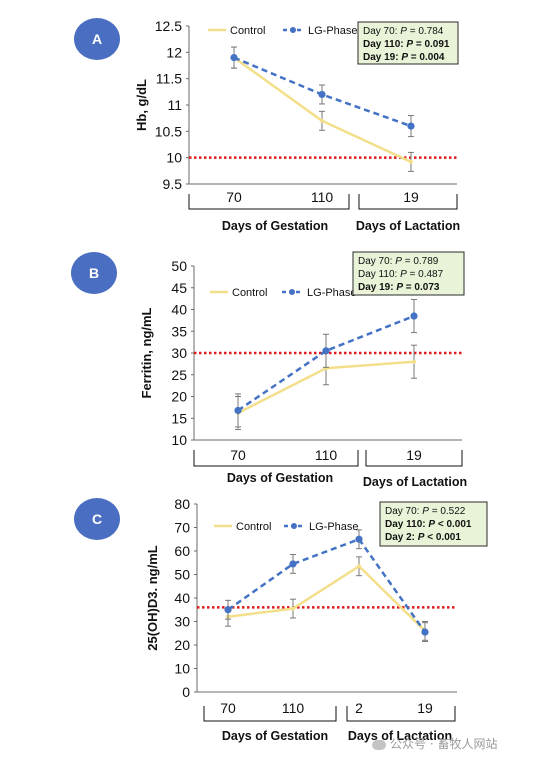 Image resolution: width=539 pixels, height=764 pixels. I want to click on stats-line: Day 70: P = 0.789, so click(398, 261).